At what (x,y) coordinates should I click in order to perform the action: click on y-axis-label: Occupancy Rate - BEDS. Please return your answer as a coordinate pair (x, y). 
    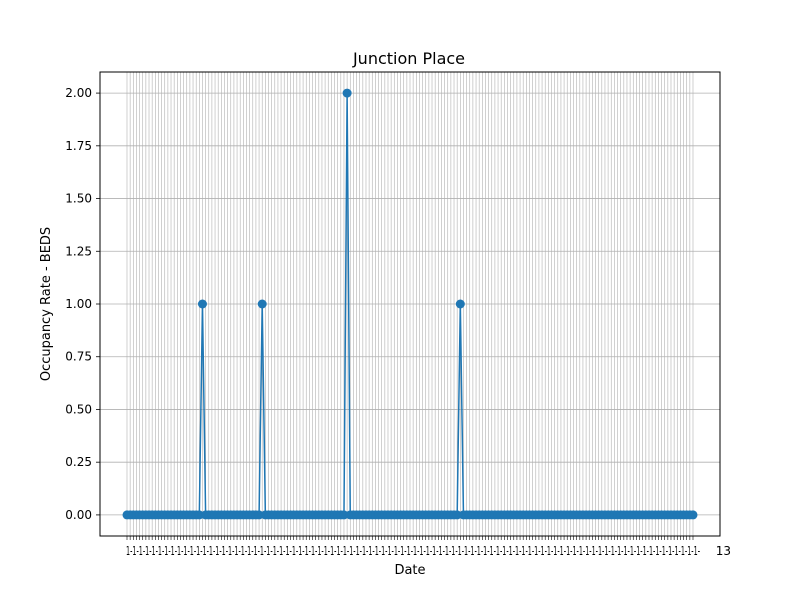
    Looking at the image, I should click on (46, 304).